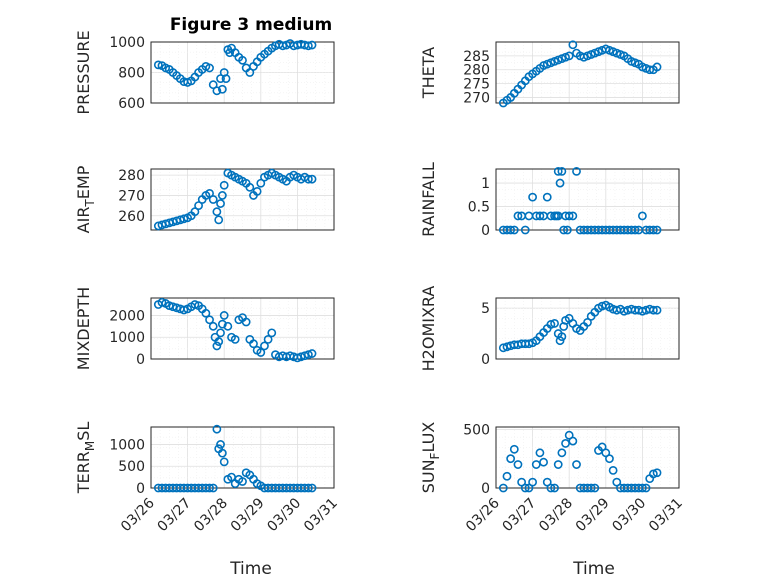 The width and height of the screenshot is (778, 583). What do you see at coordinates (593, 569) in the screenshot?
I see `x-axis-label-right: Time` at bounding box center [593, 569].